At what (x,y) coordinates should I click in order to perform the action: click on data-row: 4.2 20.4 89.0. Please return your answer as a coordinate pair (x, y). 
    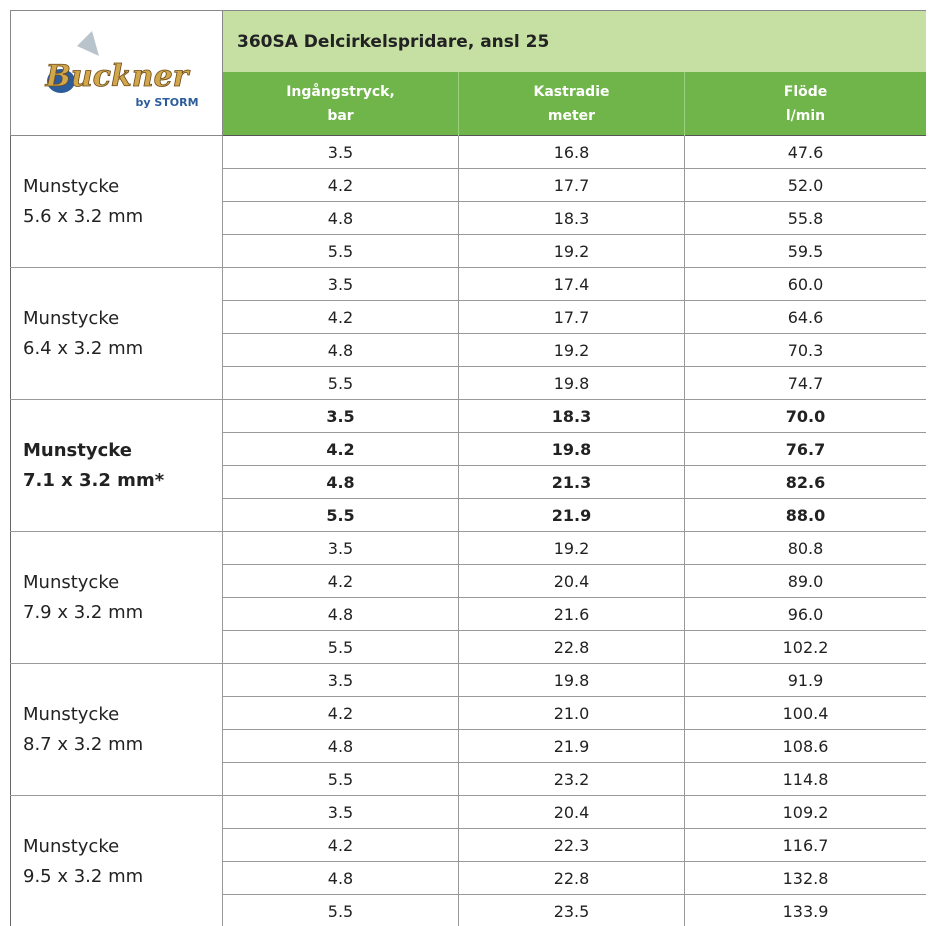
    Looking at the image, I should click on (468, 581).